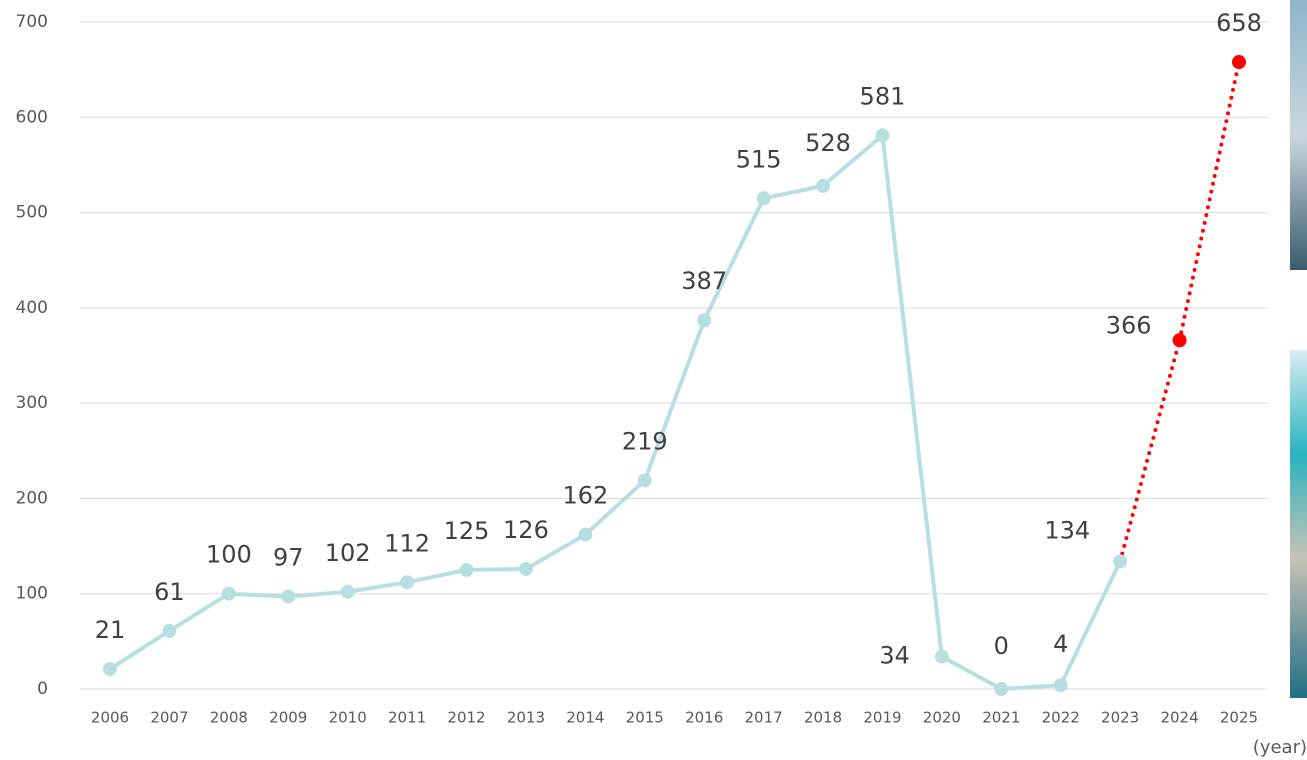 This screenshot has height=760, width=1307. Describe the element at coordinates (32, 594) in the screenshot. I see `y-tick-label: 100` at that location.